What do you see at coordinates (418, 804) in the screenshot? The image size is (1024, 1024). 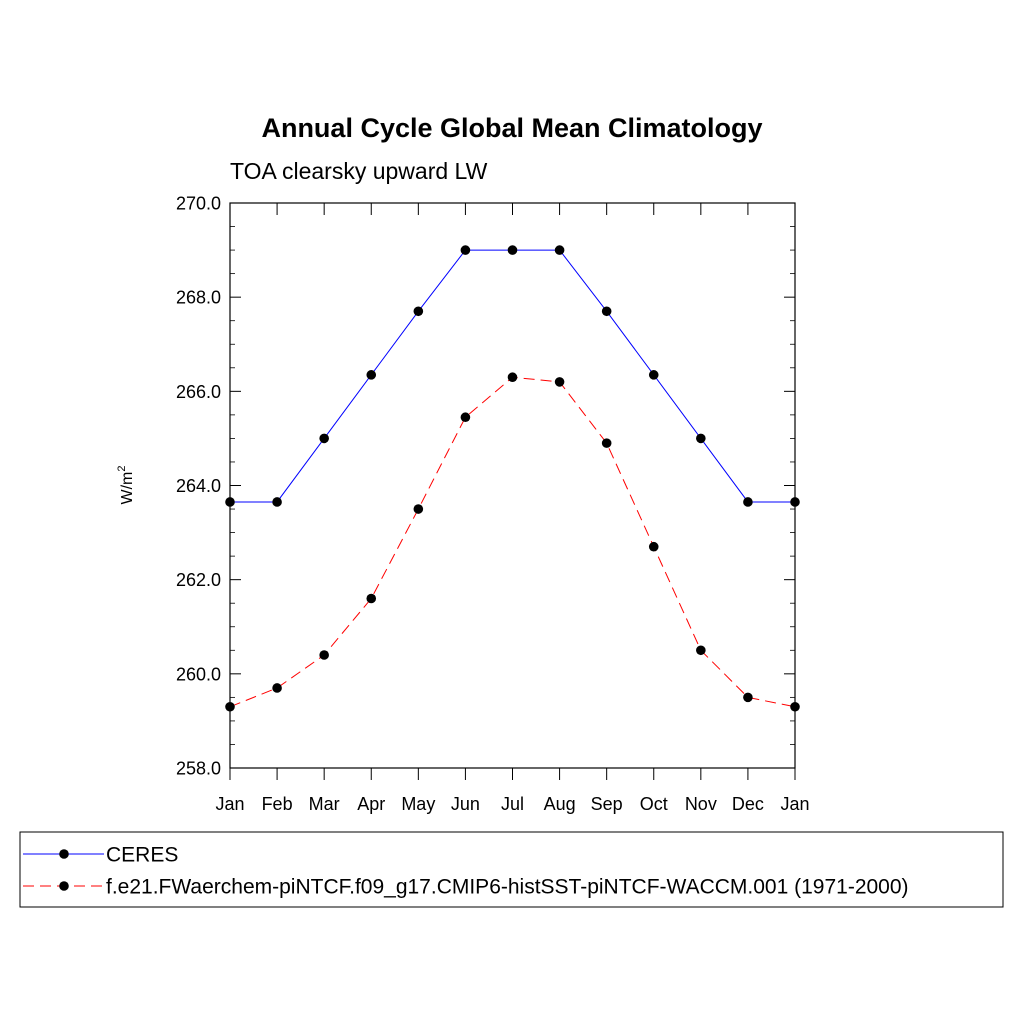 I see `x-tick-label: May` at bounding box center [418, 804].